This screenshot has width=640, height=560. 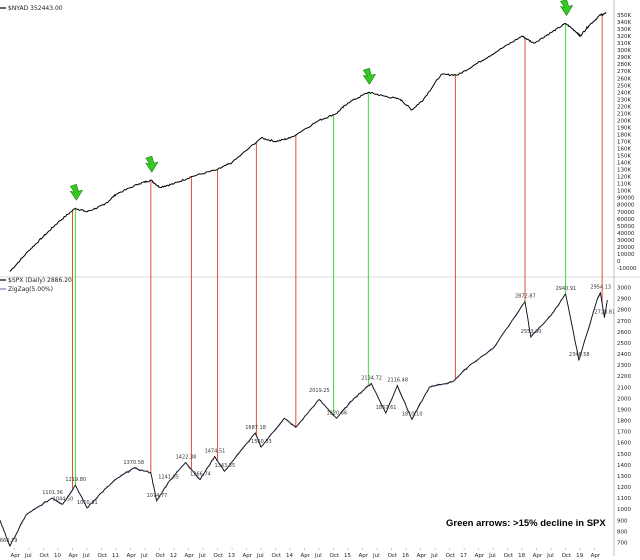 What do you see at coordinates (624, 51) in the screenshot?
I see `nyad-y-tick-label: 300K` at bounding box center [624, 51].